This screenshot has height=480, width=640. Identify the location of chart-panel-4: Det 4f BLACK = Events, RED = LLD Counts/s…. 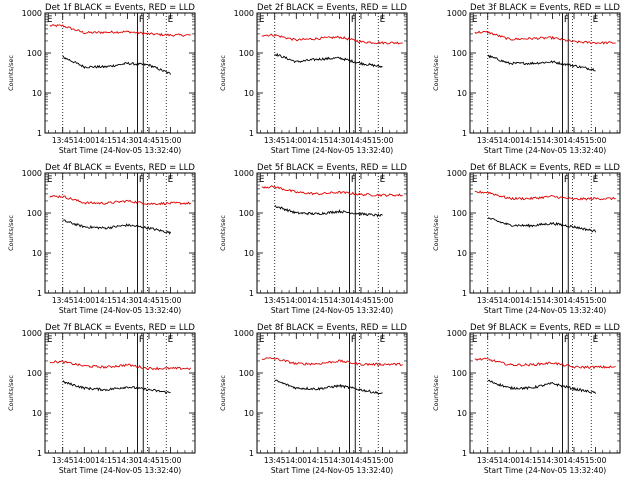
(101, 239).